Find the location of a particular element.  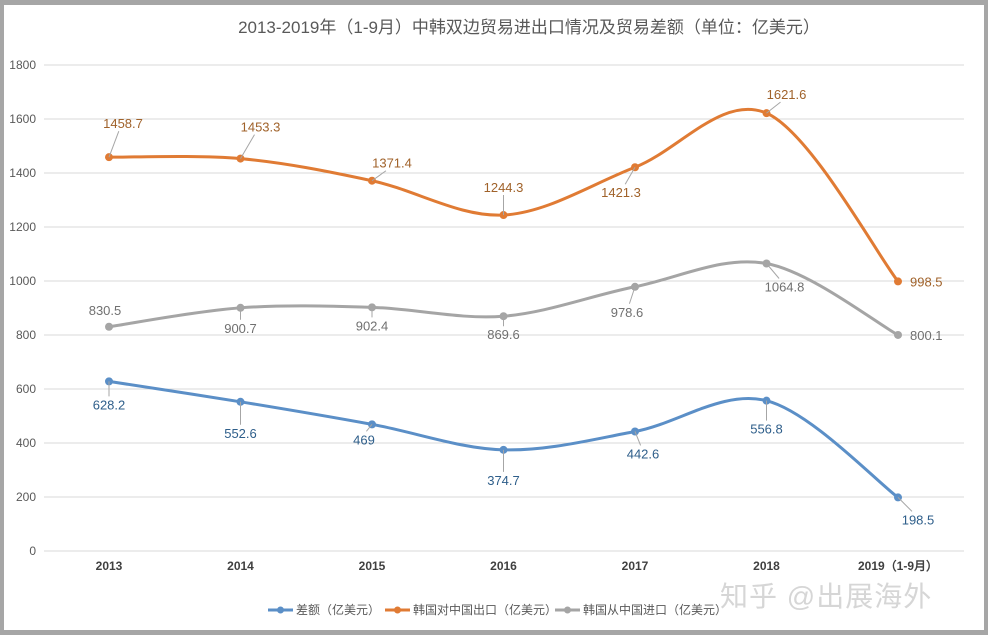

chart-title: 2013-2019年（1-9月）中韩双边贸易进出口情况及贸易差额（单位：亿美元） is located at coordinates (529, 27).